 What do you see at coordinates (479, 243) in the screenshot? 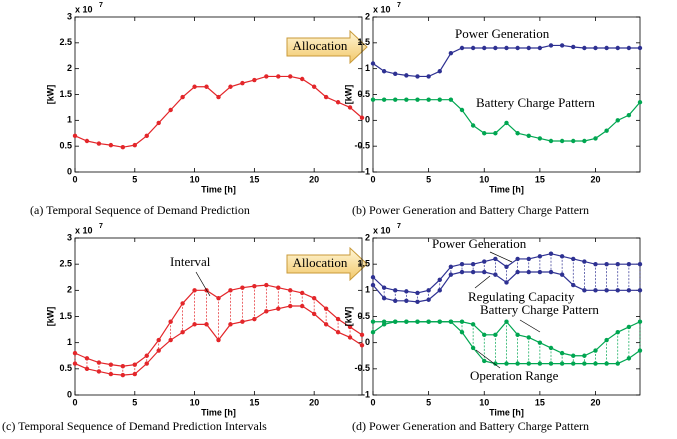
I see `annotation: Power Generation` at bounding box center [479, 243].